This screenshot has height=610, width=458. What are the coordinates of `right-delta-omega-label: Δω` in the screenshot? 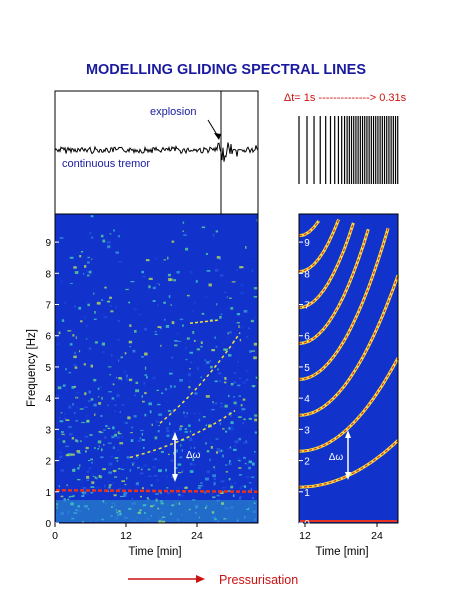 It's located at (336, 457).